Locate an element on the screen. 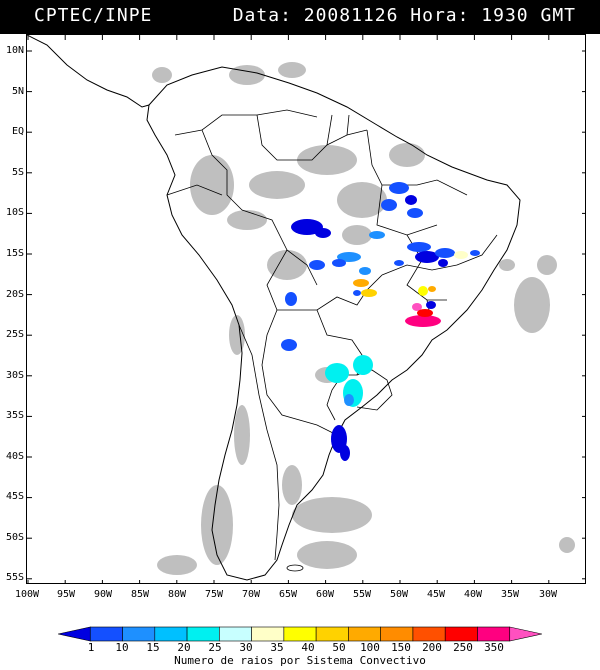  colorbar-label: 10 is located at coordinates (122, 647).